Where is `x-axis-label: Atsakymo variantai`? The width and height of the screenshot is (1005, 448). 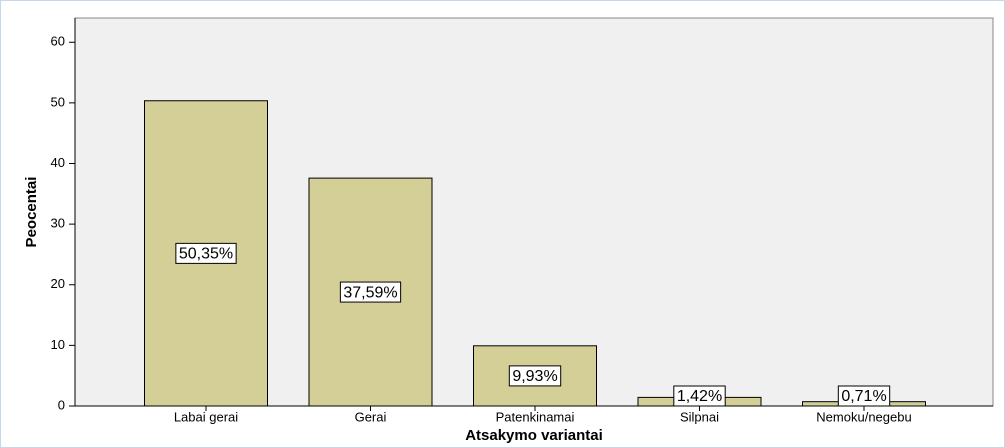 x-axis-label: Atsakymo variantai is located at coordinates (534, 435).